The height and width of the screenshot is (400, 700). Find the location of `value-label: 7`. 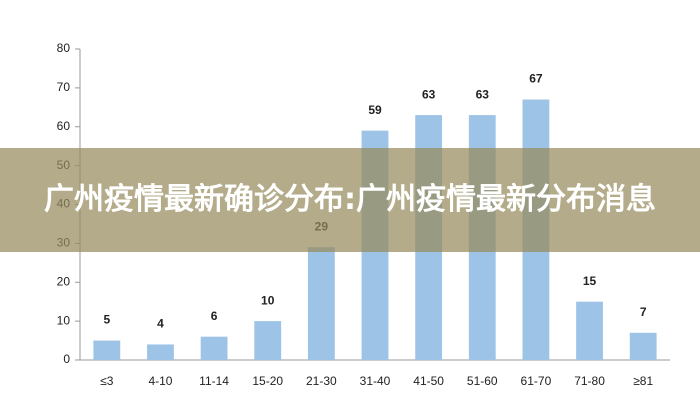

value-label: 7 is located at coordinates (643, 312).